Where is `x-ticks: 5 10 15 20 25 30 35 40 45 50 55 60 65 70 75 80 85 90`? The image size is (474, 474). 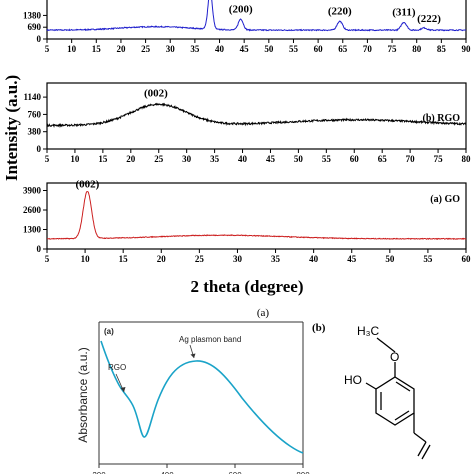
x-ticks: 5 10 15 20 25 30 35 40 45 50 55 60 65 70 75 80 85 90 is located at coordinates (258, 46).